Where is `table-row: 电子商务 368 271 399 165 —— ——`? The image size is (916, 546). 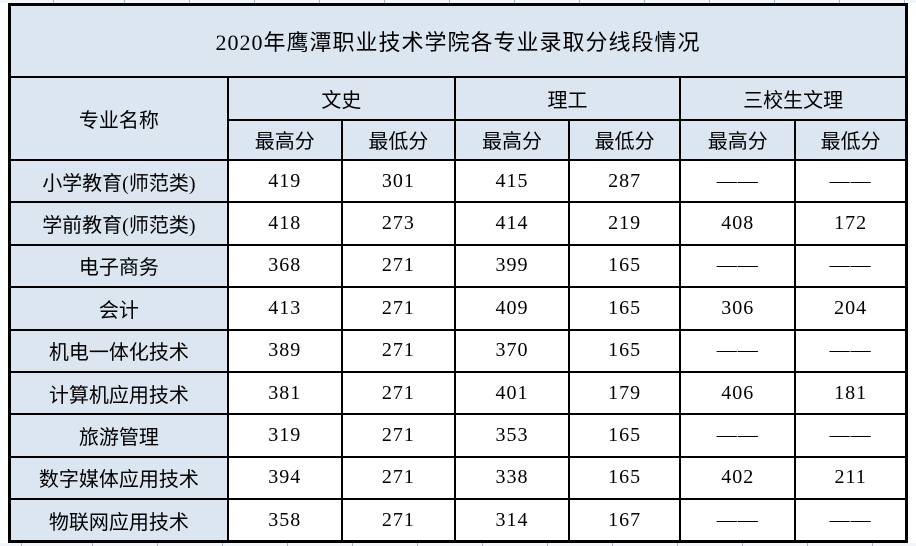
table-row: 电子商务 368 271 399 165 —— —— is located at coordinates (458, 266).